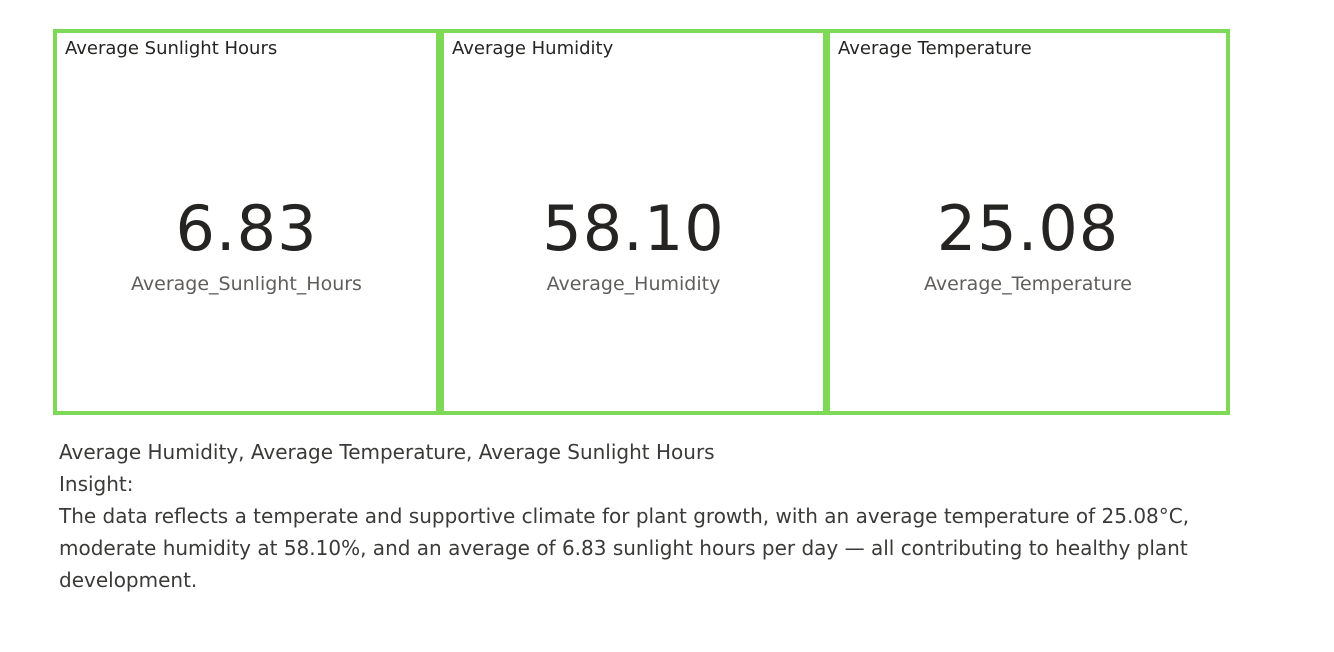  What do you see at coordinates (1028, 284) in the screenshot?
I see `card-caption: Average_Temperature` at bounding box center [1028, 284].